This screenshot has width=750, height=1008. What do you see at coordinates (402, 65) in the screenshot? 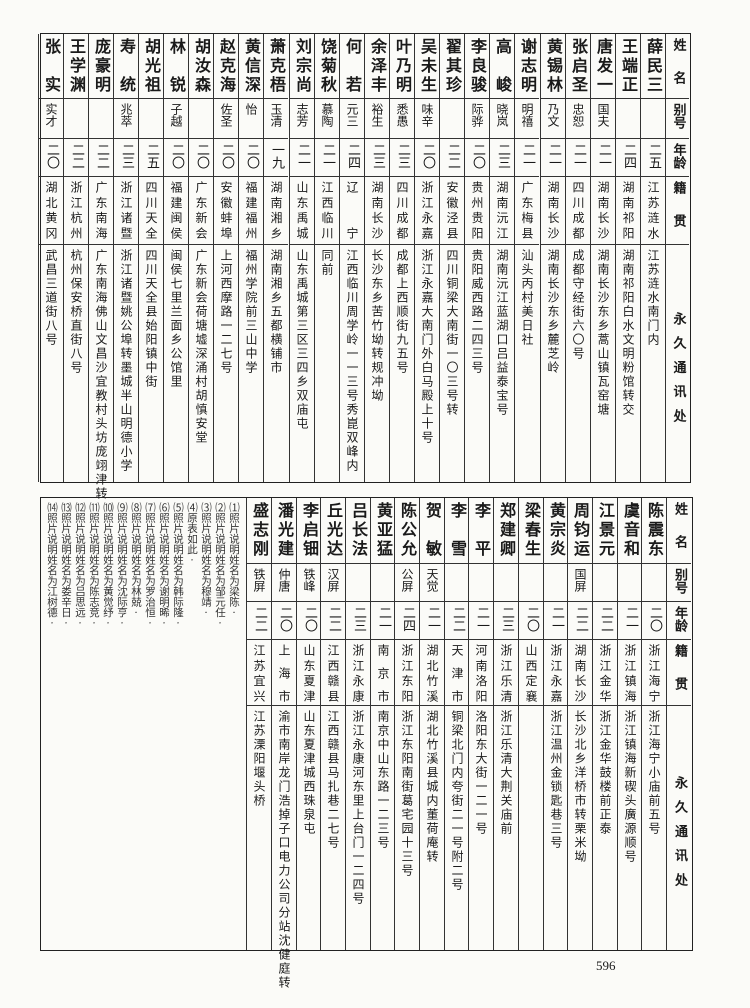
I see `person-name: 叶乃明` at bounding box center [402, 65].